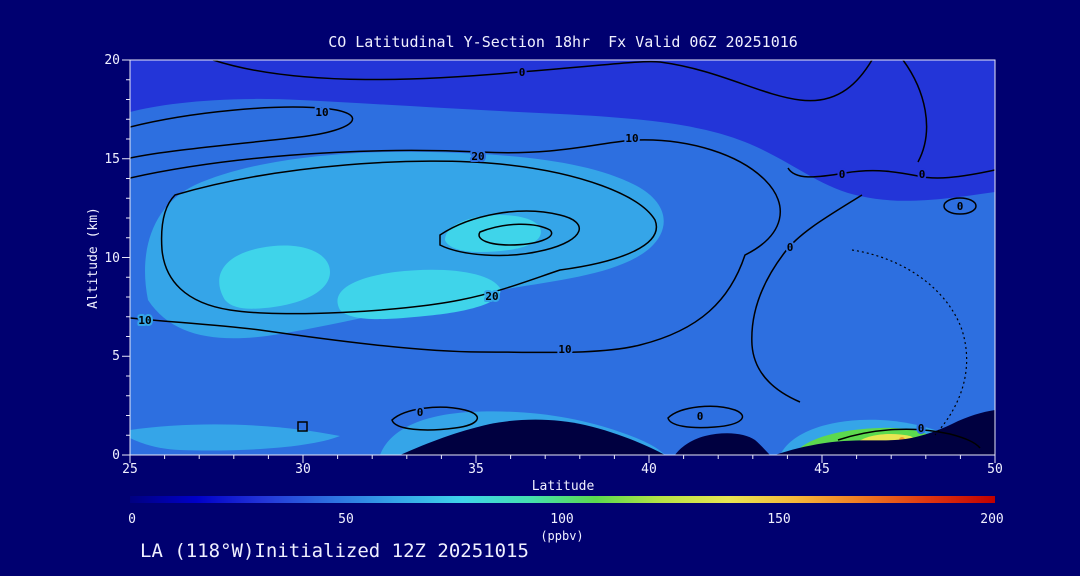  I want to click on colorbar-tick-label: 0, so click(132, 519).